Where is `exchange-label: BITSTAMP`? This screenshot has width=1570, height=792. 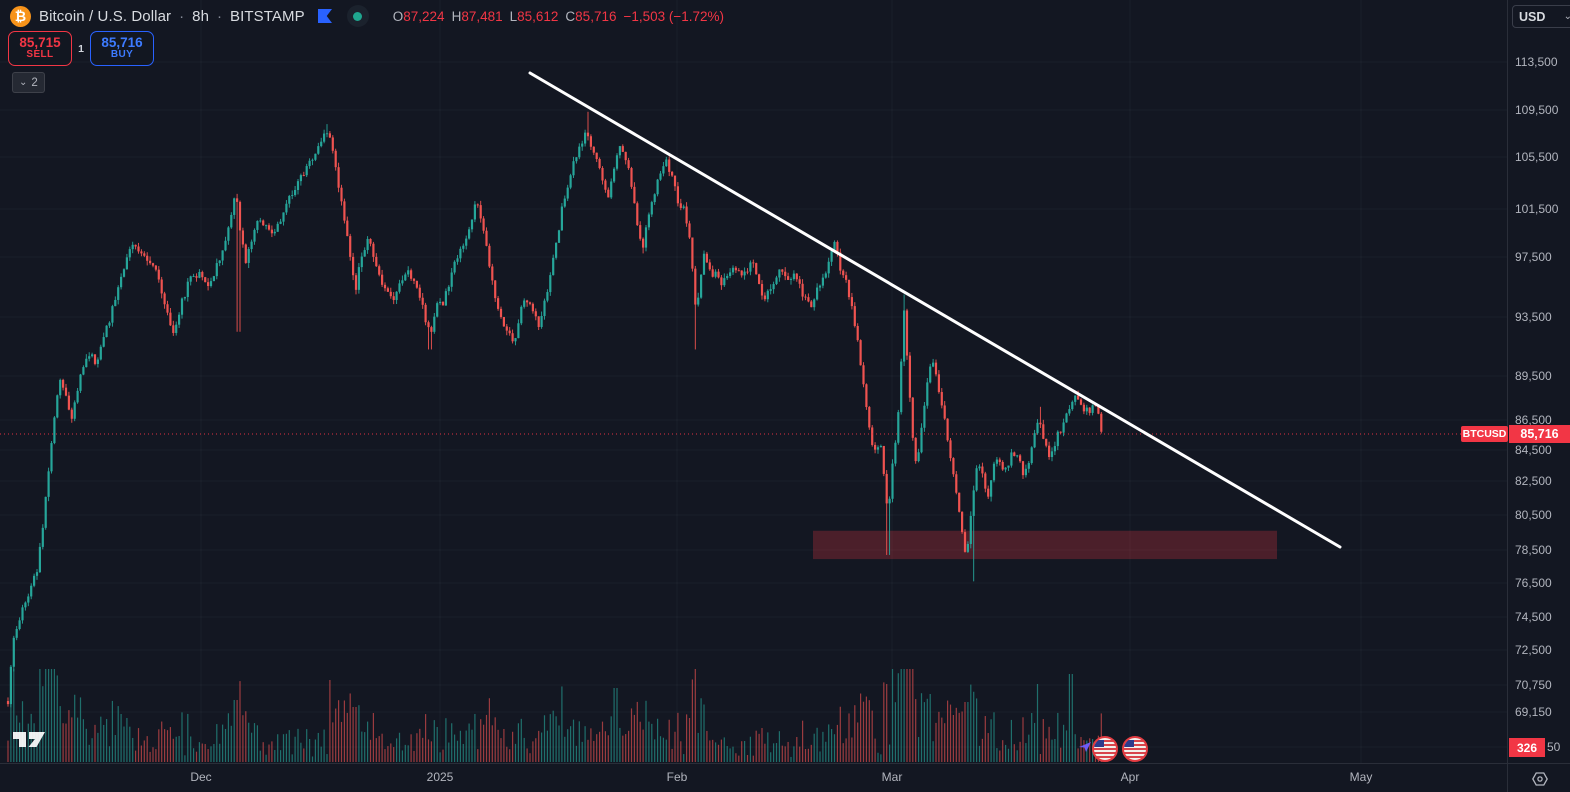 exchange-label: BITSTAMP is located at coordinates (267, 16).